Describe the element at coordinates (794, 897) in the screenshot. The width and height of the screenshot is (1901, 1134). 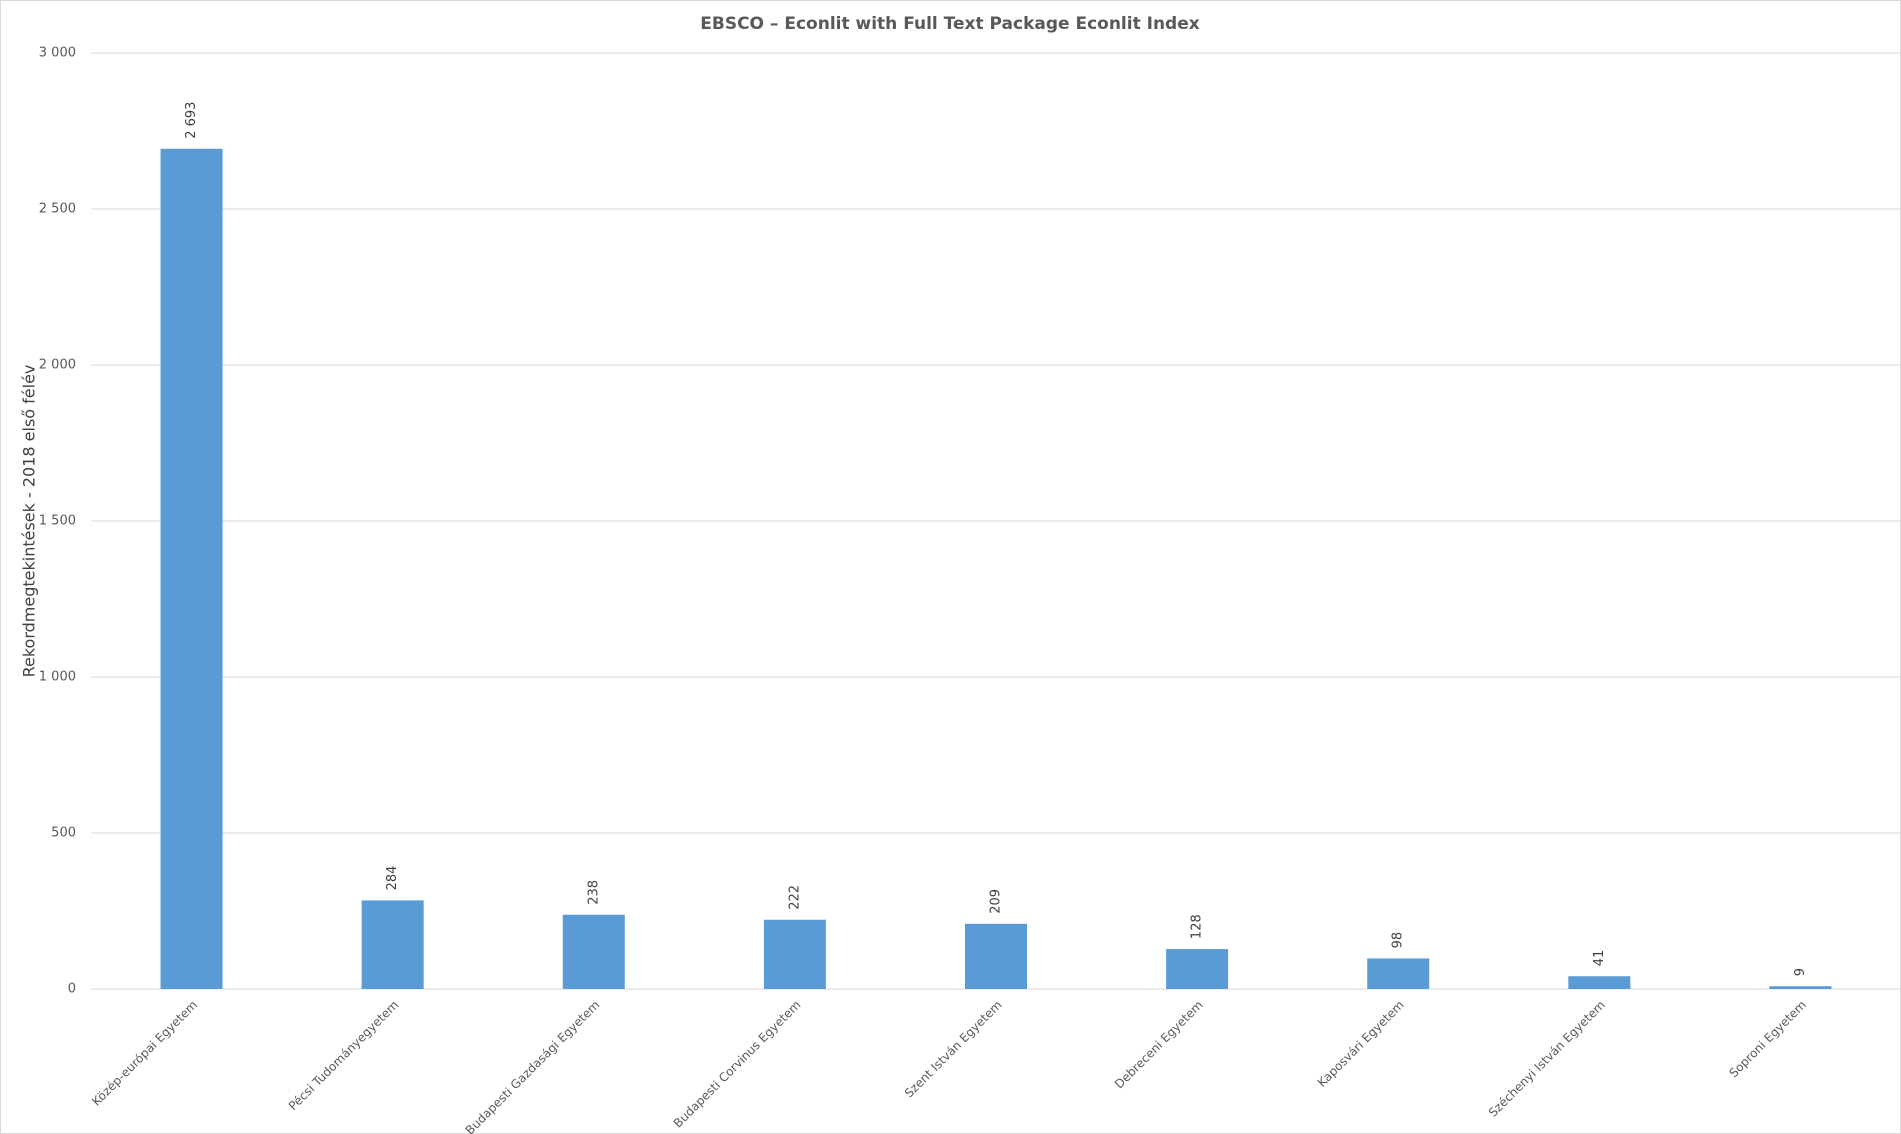
I see `value-label: 222` at that location.